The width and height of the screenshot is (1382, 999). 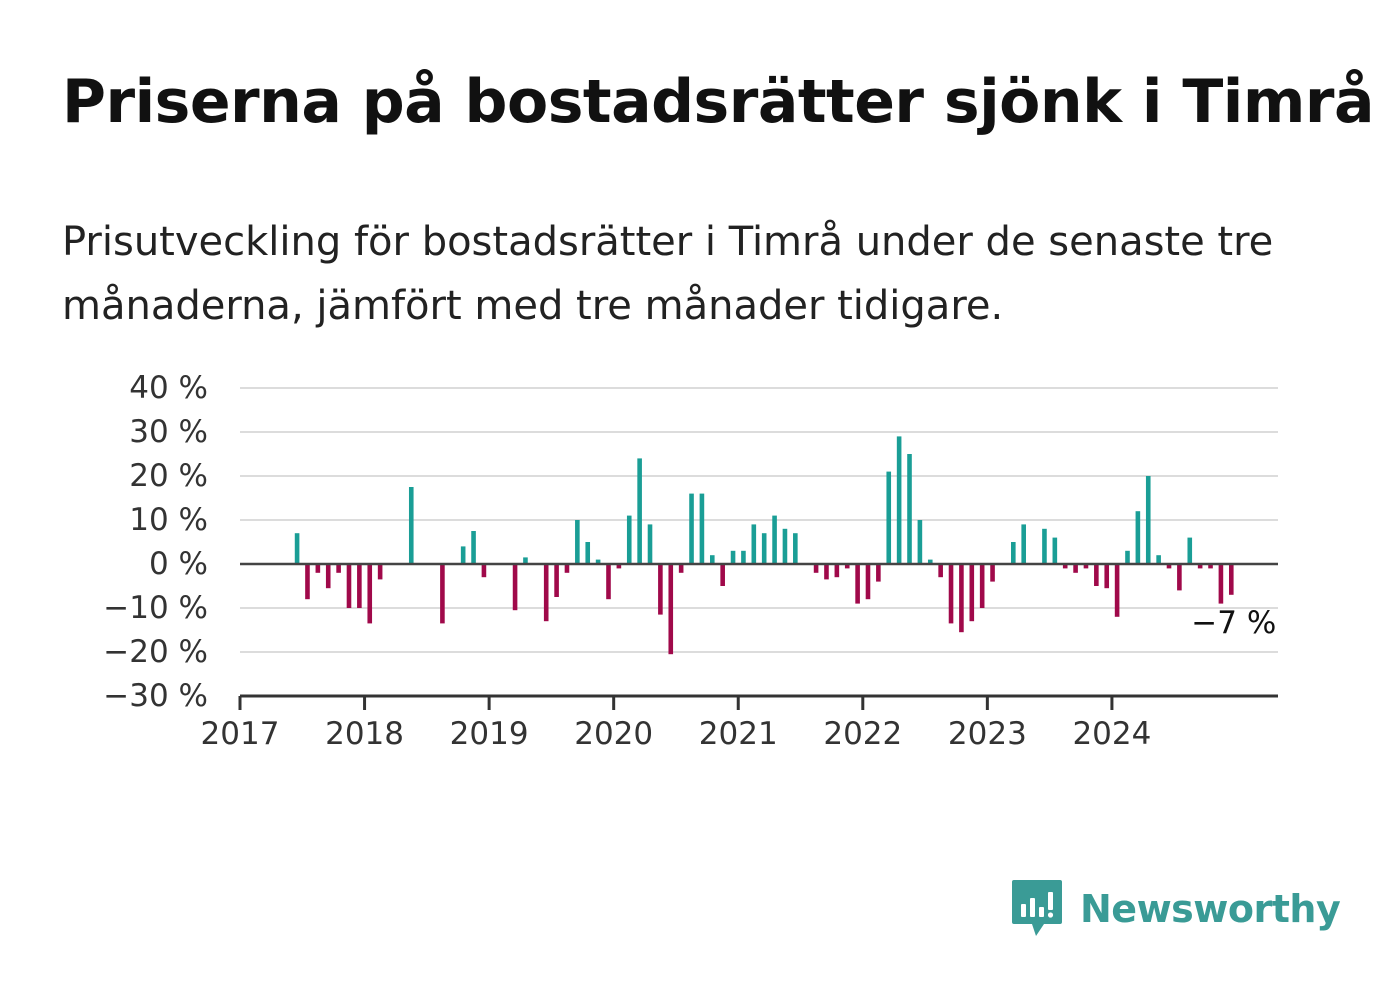 I want to click on x-tick-label: 2017, so click(x=240, y=734).